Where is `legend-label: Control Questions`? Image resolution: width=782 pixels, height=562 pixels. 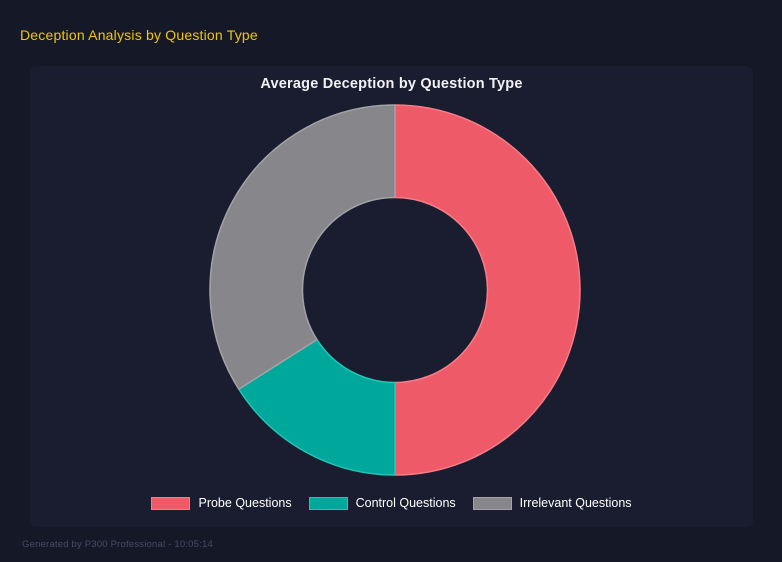 legend-label: Control Questions is located at coordinates (405, 503).